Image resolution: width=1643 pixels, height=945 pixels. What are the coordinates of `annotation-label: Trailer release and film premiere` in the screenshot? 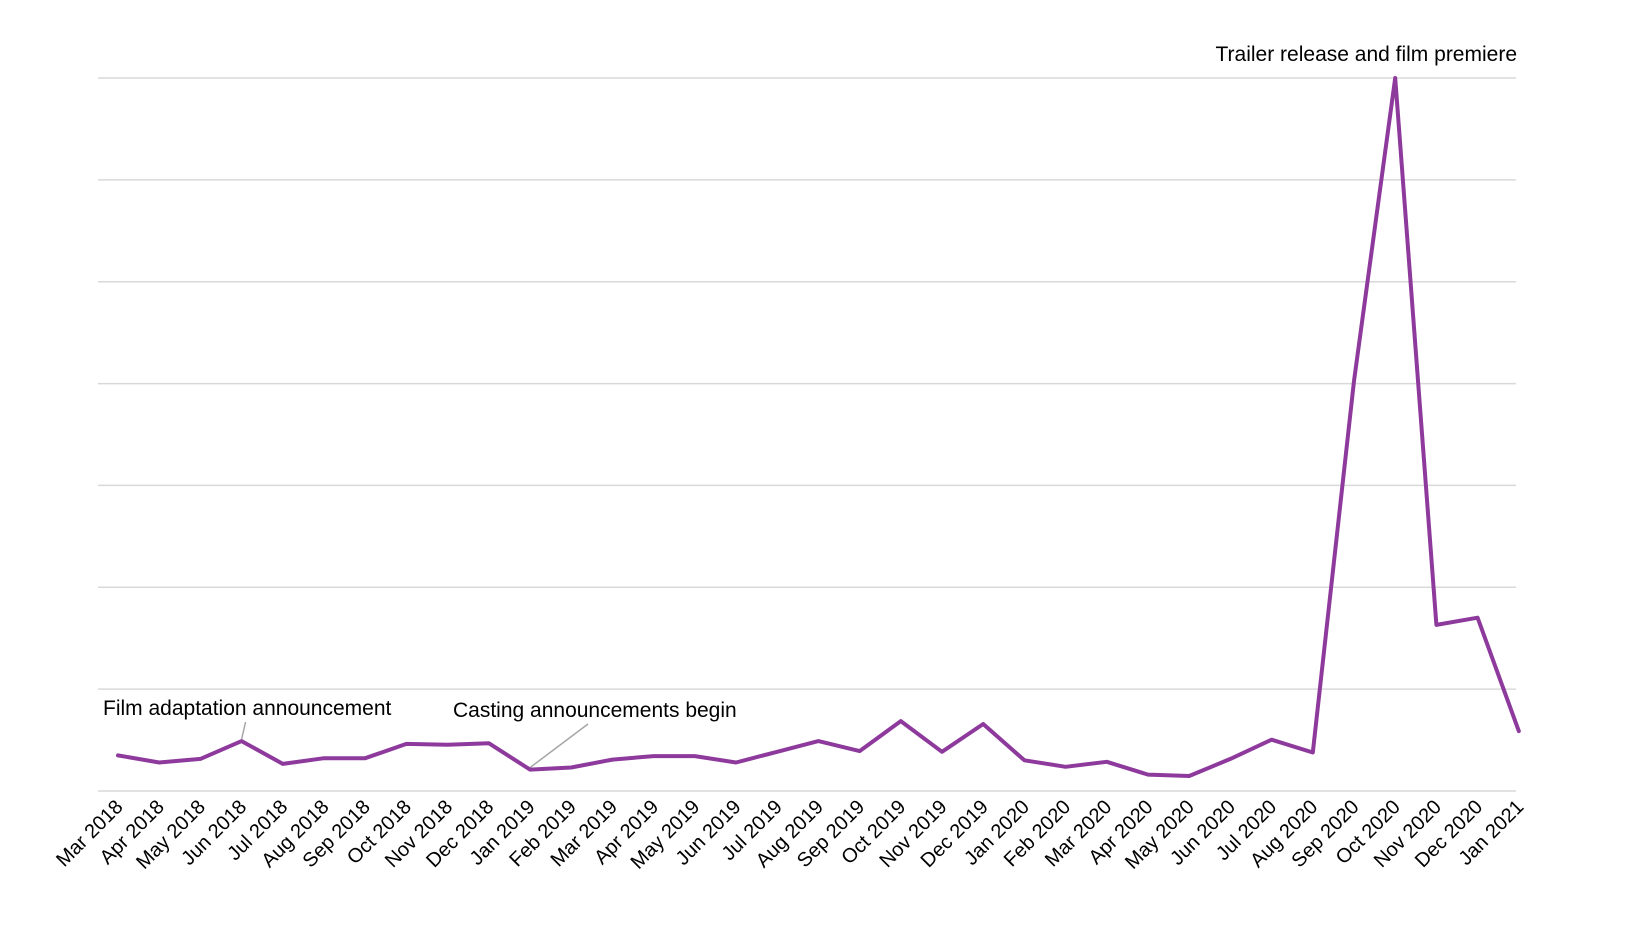 It's located at (1367, 54).